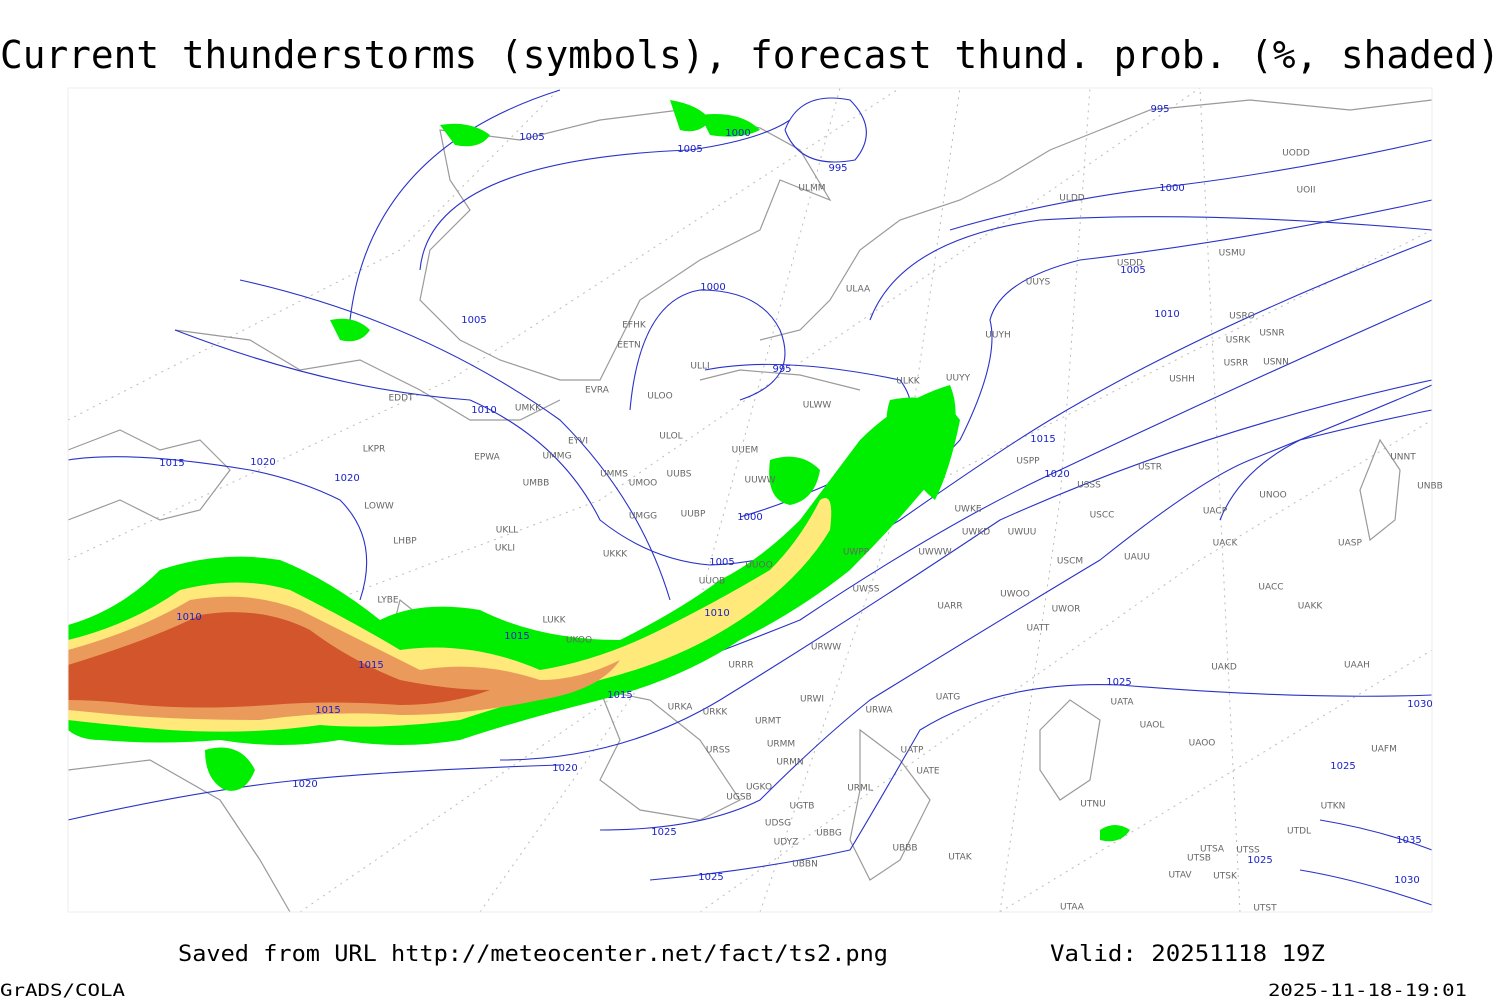  I want to click on station-label: UNOO, so click(1273, 496).